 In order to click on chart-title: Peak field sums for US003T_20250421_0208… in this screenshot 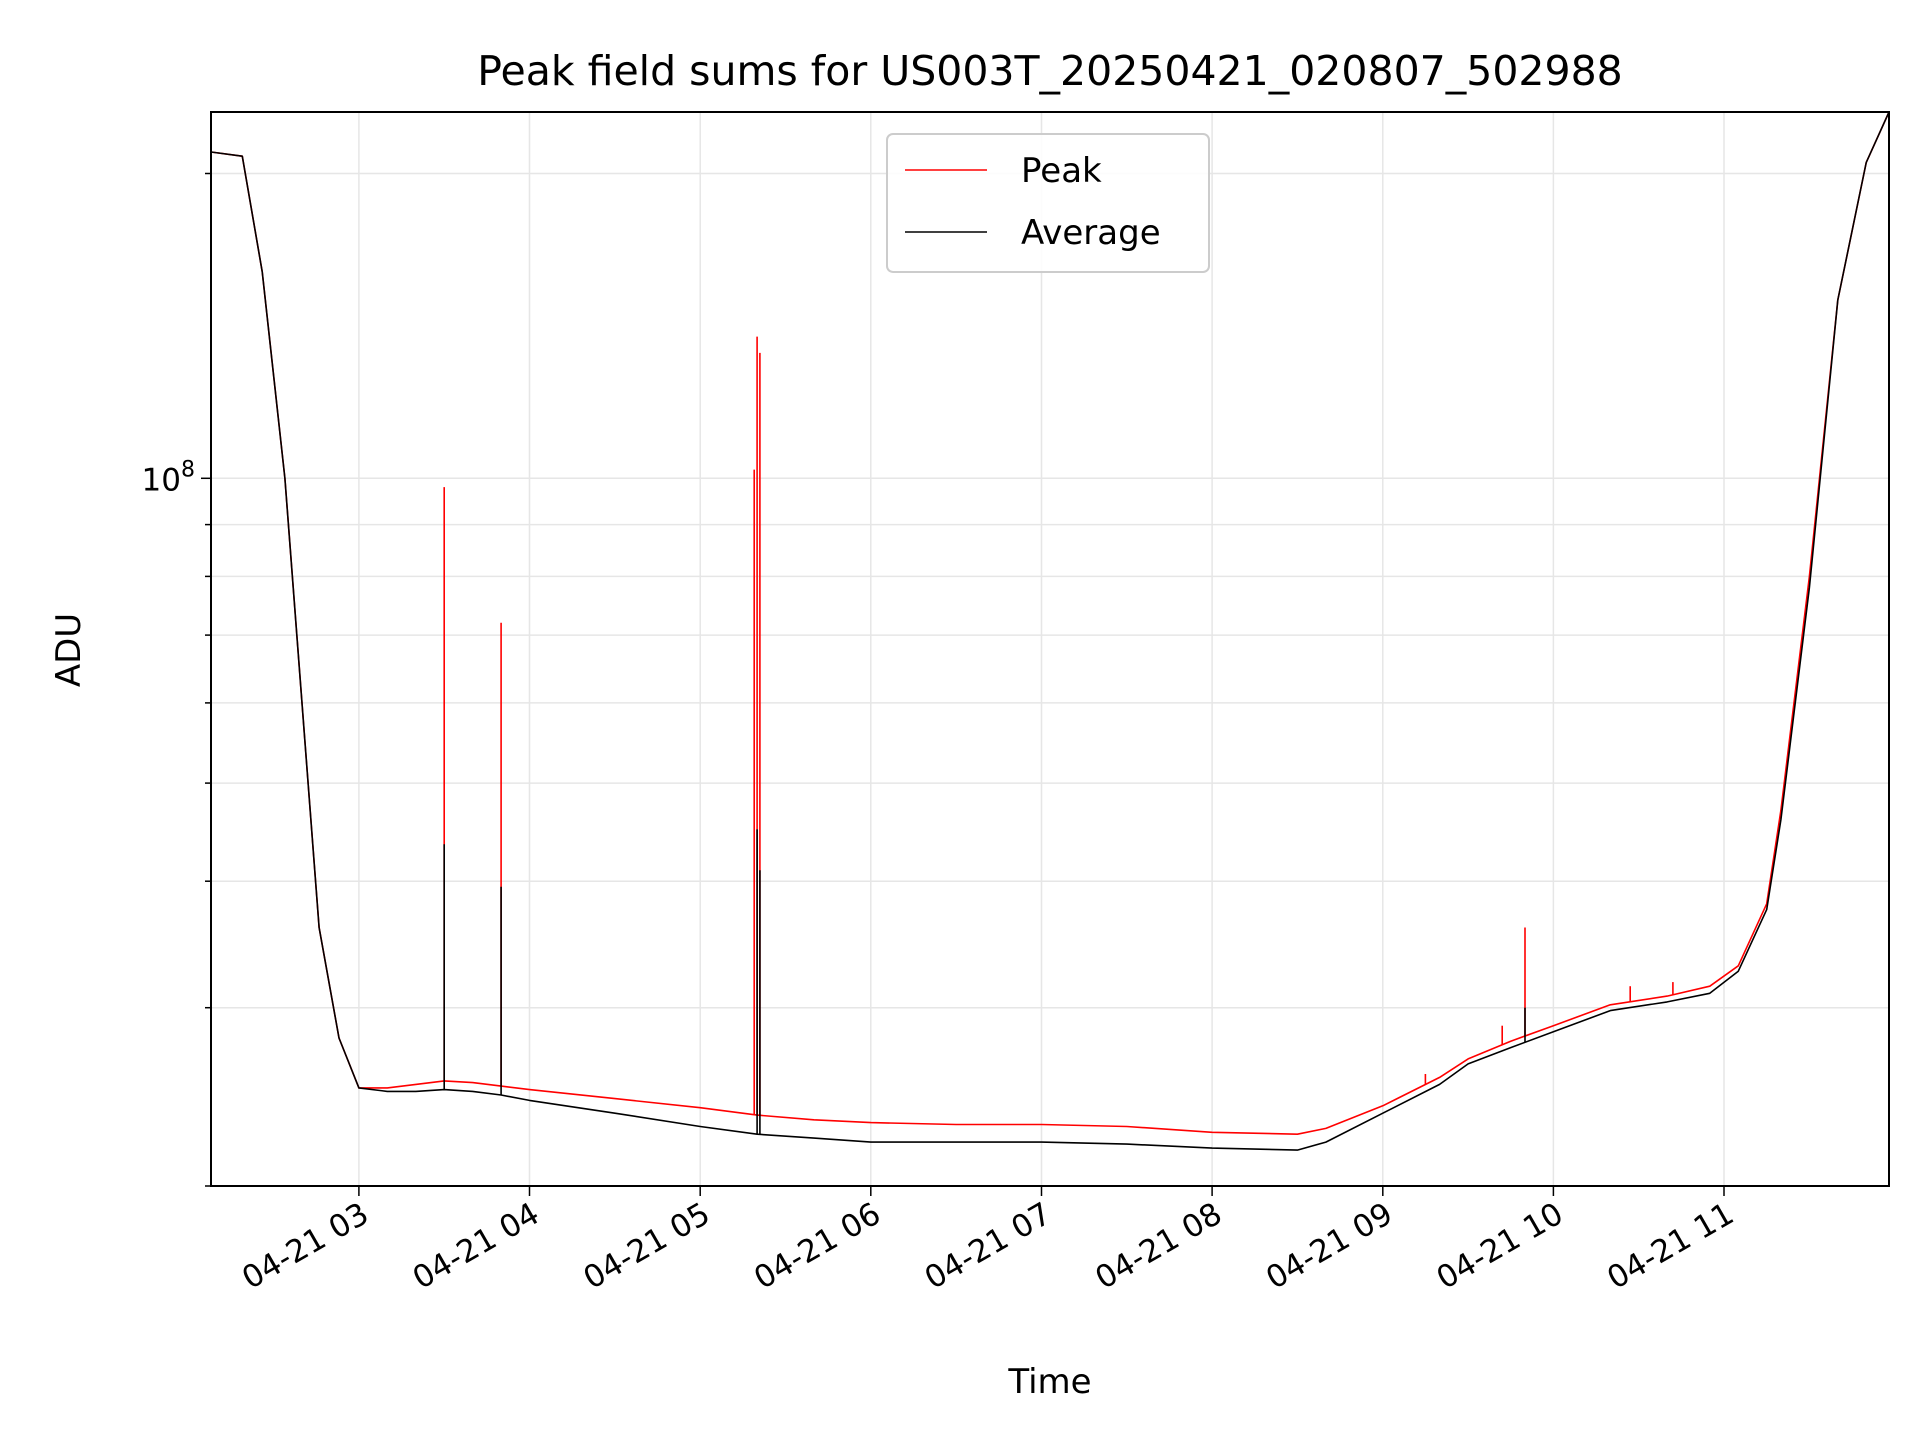, I will do `click(1050, 71)`.